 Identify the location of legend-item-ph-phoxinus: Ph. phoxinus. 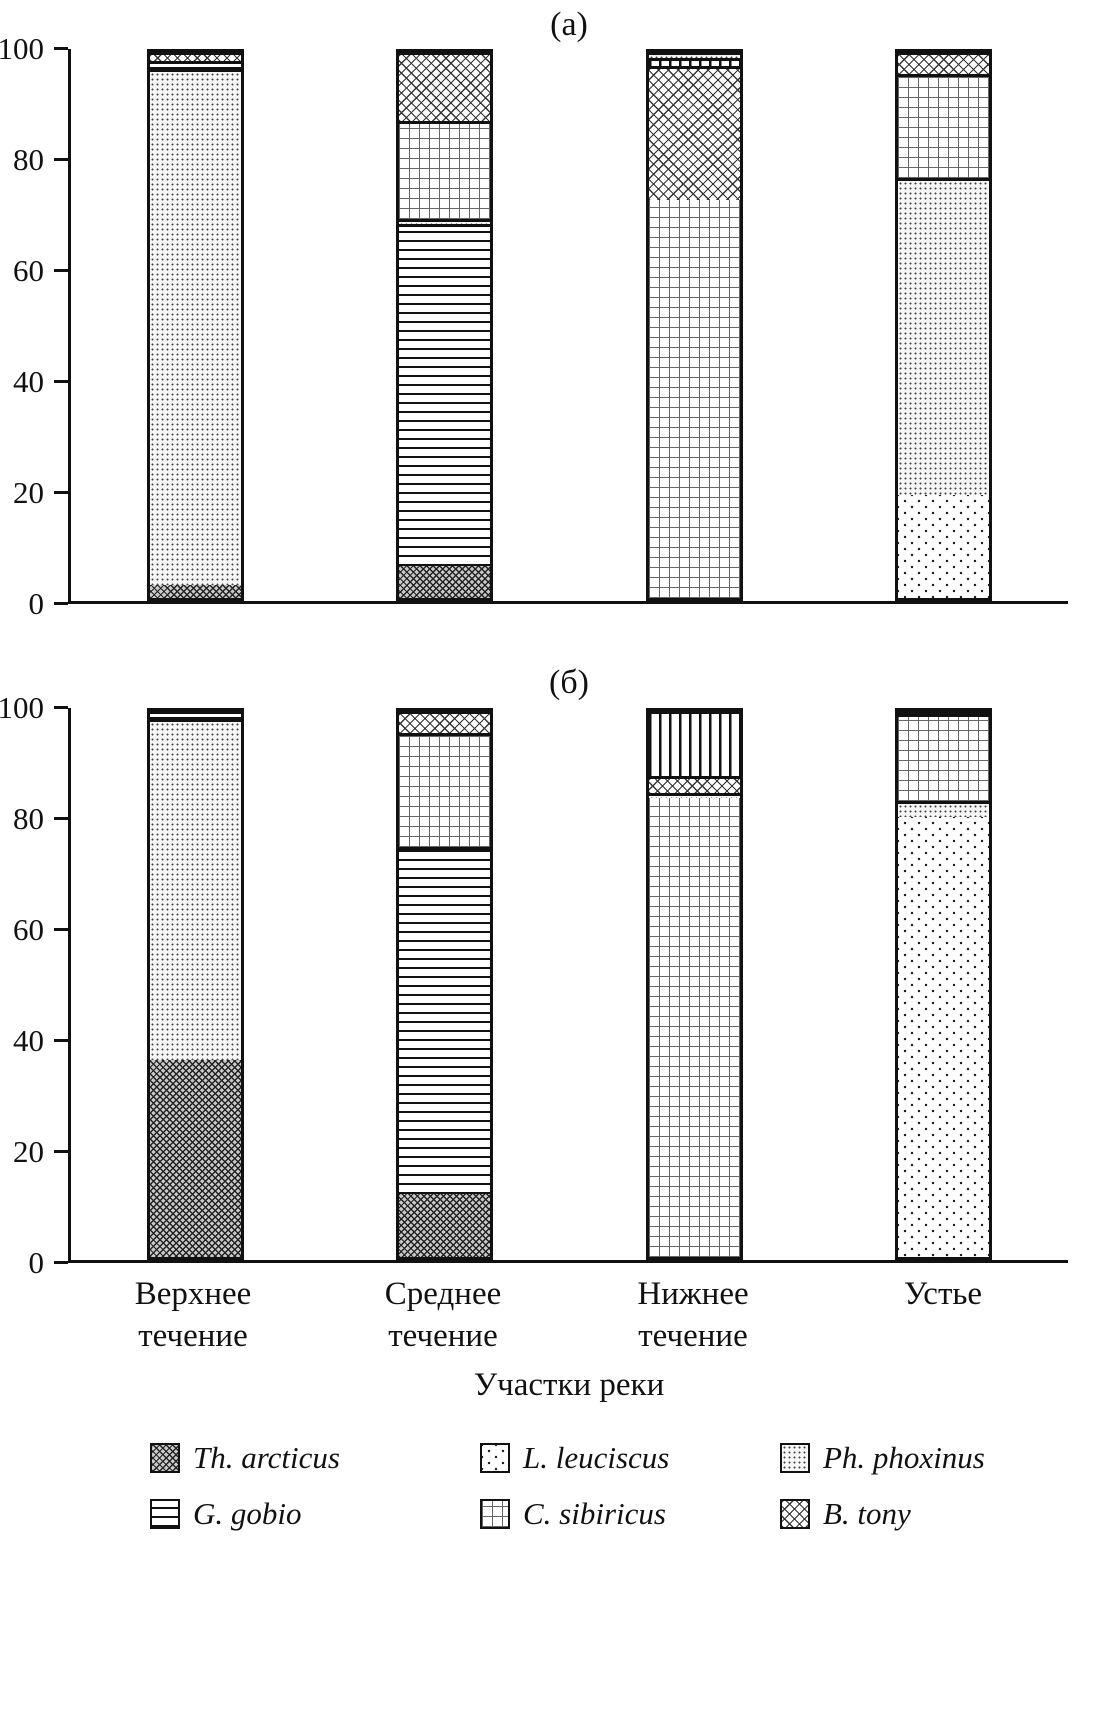
(939, 1458).